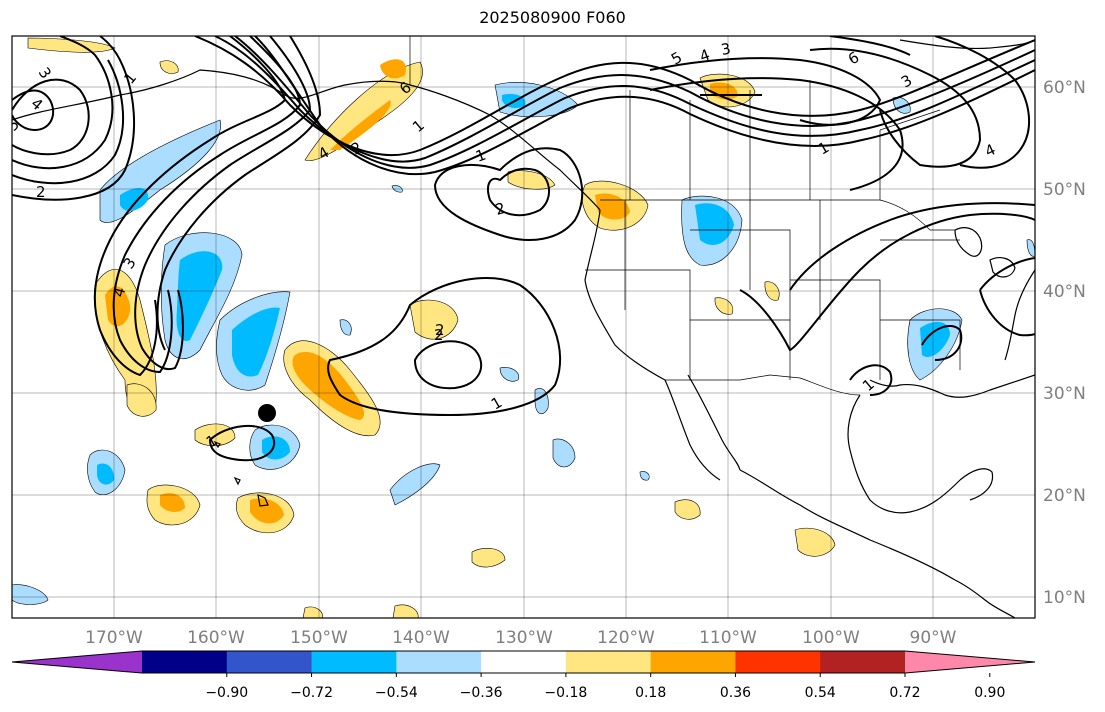 Image resolution: width=1105 pixels, height=712 pixels. I want to click on lon-label: 150°W, so click(319, 638).